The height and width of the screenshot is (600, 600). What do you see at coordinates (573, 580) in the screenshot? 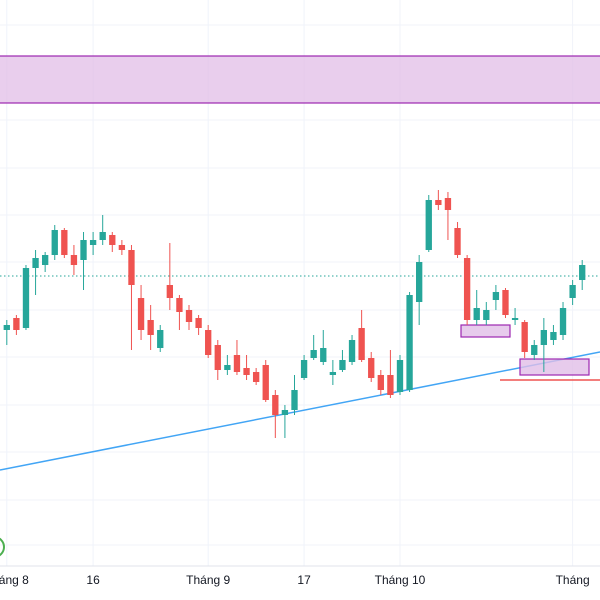
I see `x-tick-label: Tháng` at bounding box center [573, 580].